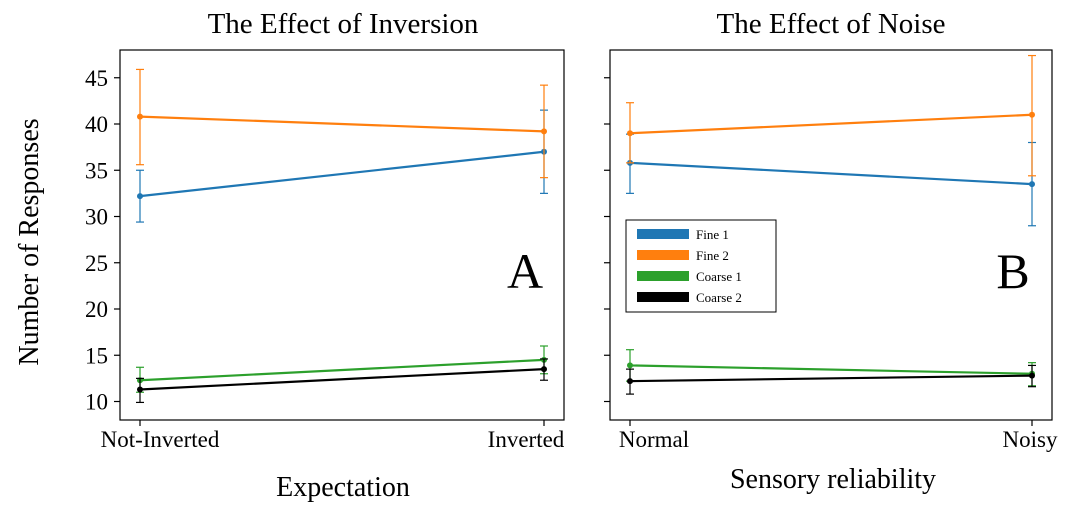  What do you see at coordinates (831, 24) in the screenshot?
I see `panel-title: The Effect of Noise` at bounding box center [831, 24].